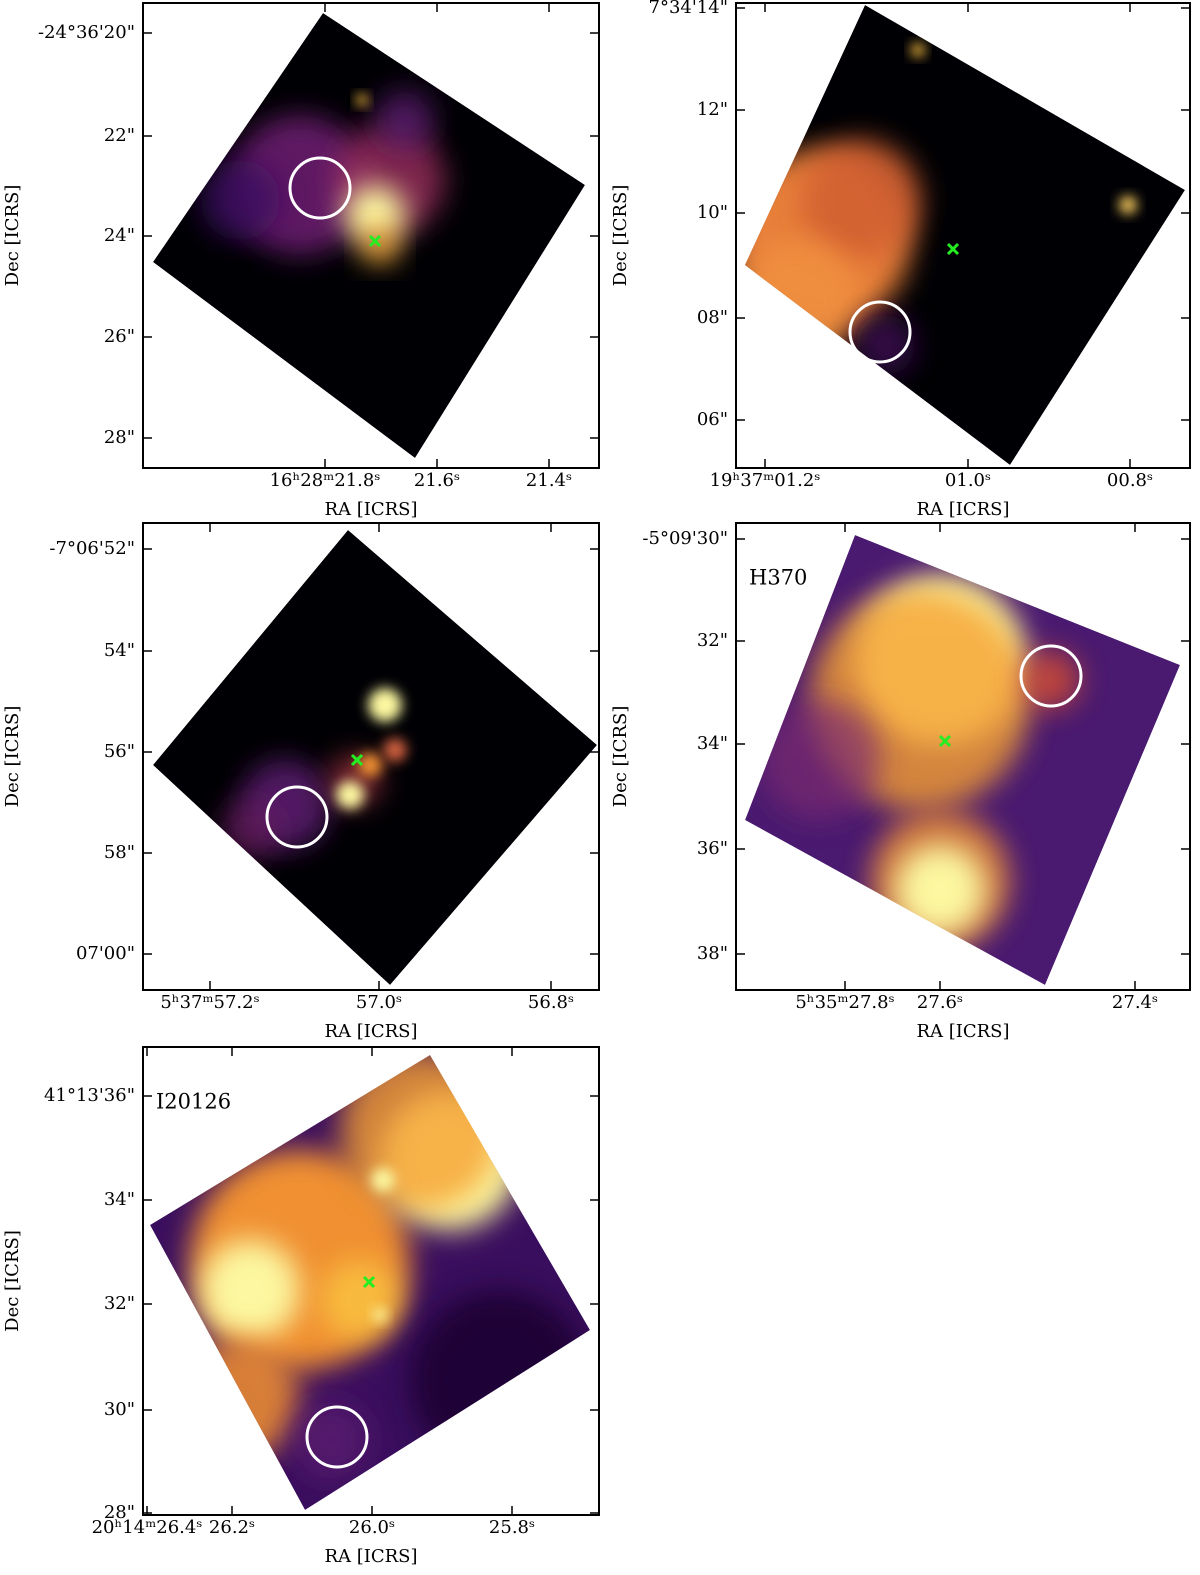  Describe the element at coordinates (92, 548) in the screenshot. I see `y-tick-label: -7°06'52"` at that location.